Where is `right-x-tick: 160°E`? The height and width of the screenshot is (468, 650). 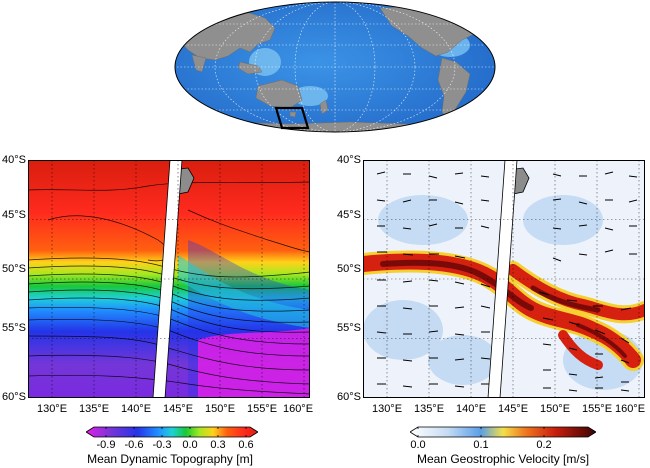
right-x-tick: 160°E is located at coordinates (630, 409).